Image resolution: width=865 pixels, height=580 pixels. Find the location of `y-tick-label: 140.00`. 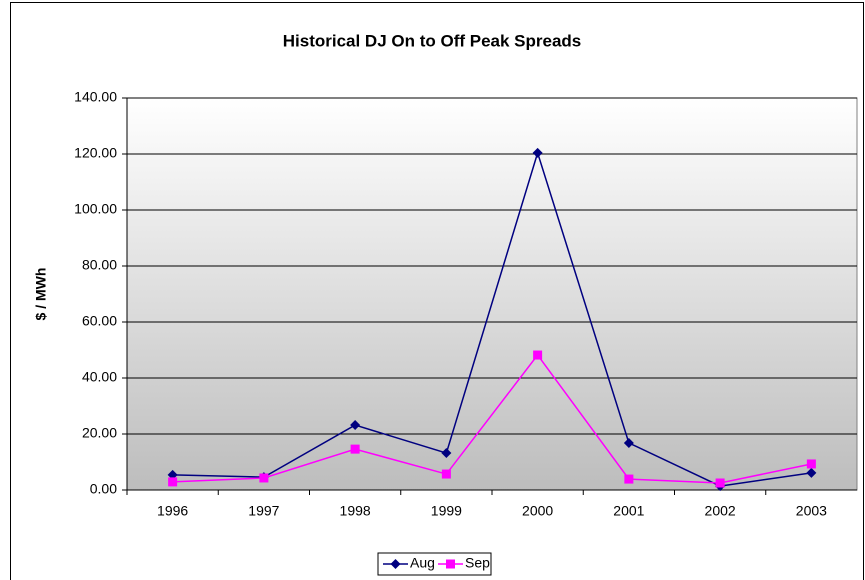

y-tick-label: 140.00 is located at coordinates (95, 97).